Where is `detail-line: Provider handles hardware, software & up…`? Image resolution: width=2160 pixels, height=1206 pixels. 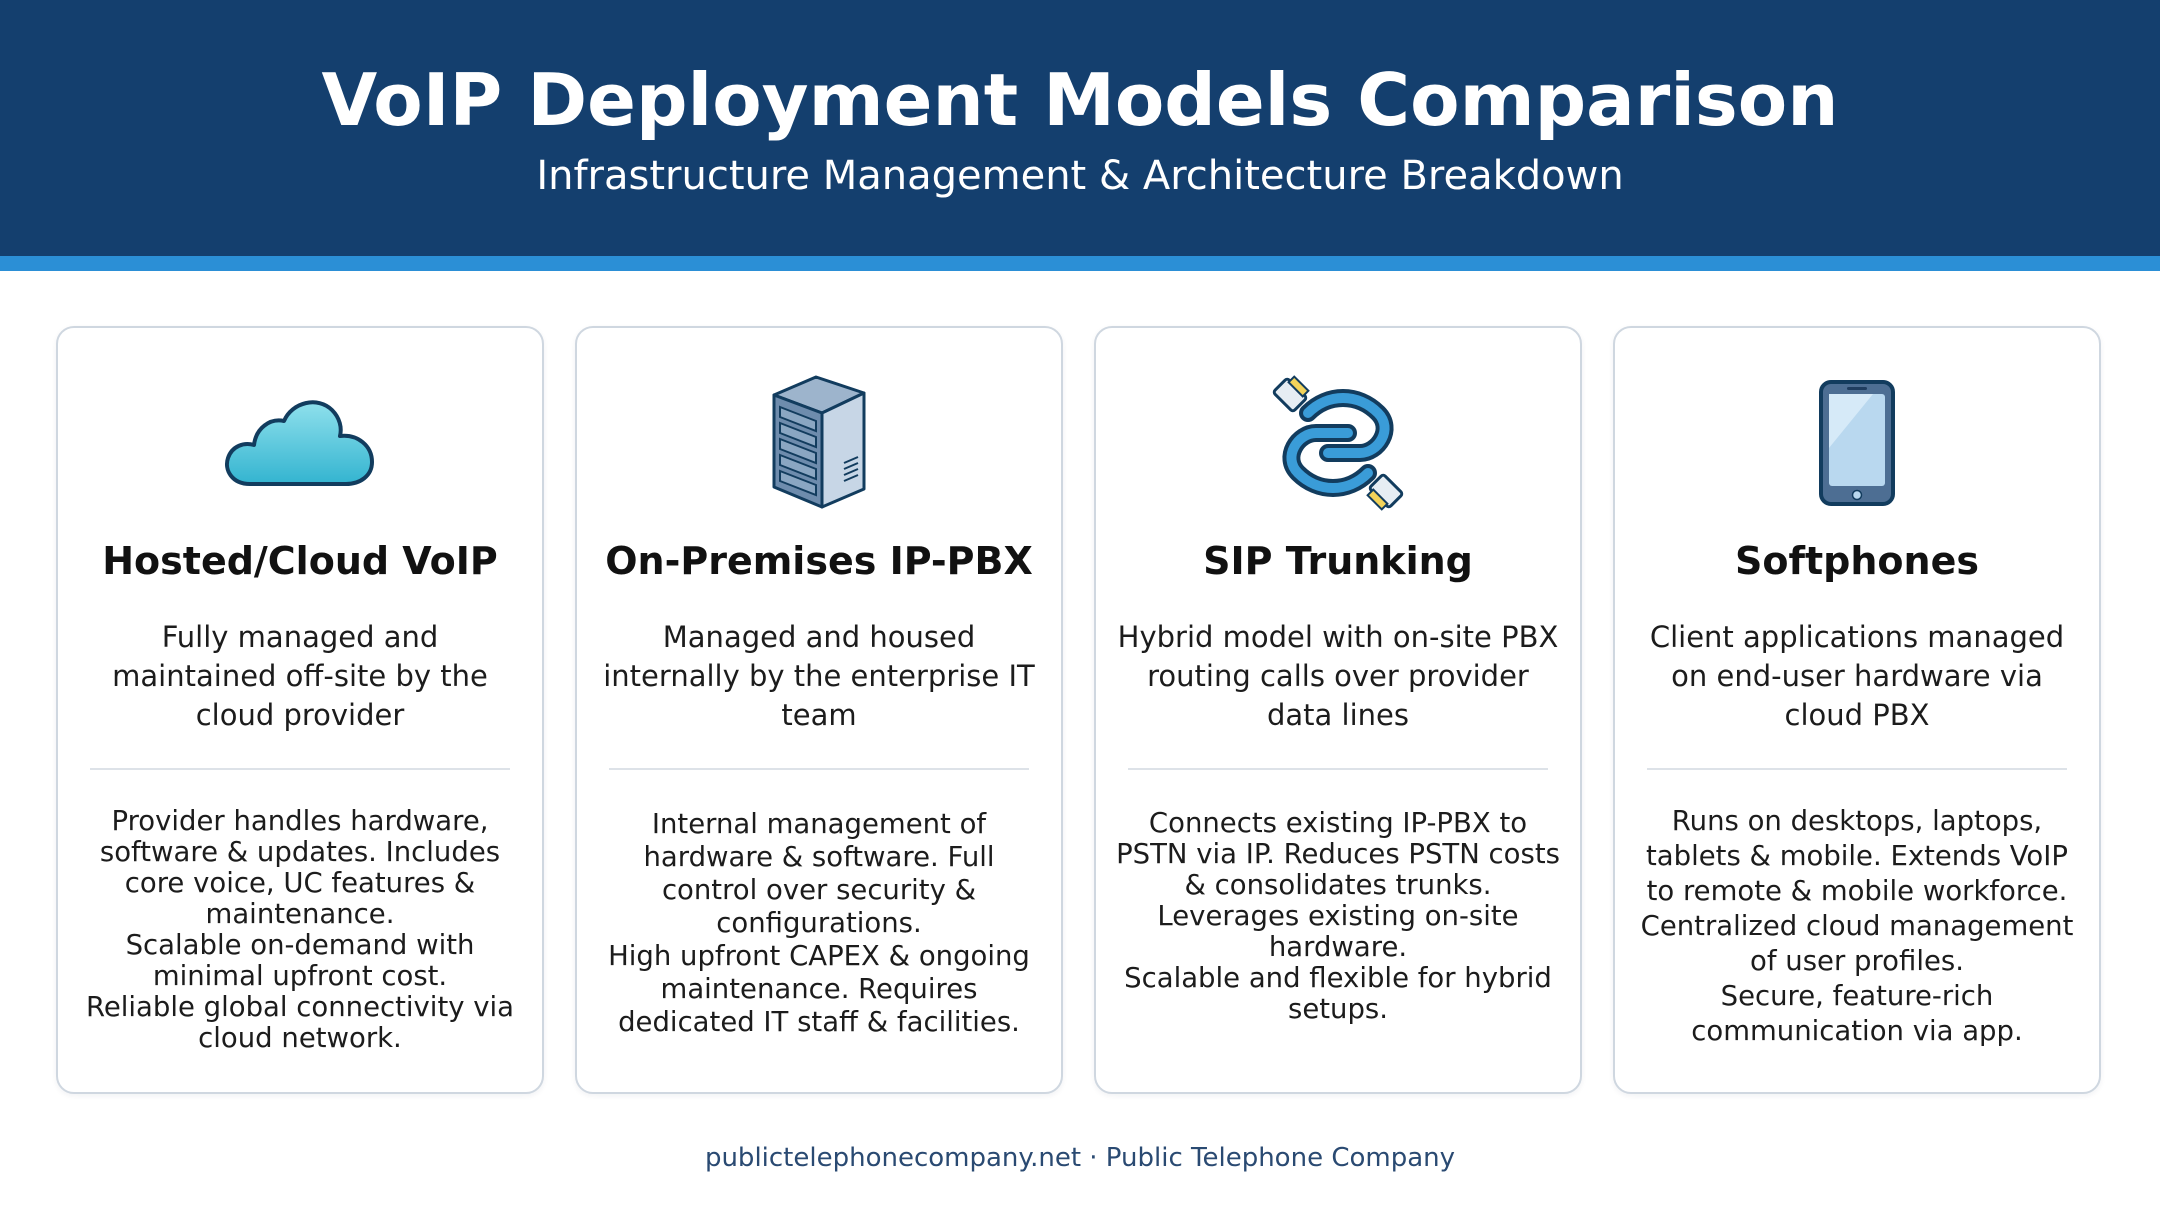 detail-line: Provider handles hardware, software & up… is located at coordinates (300, 867).